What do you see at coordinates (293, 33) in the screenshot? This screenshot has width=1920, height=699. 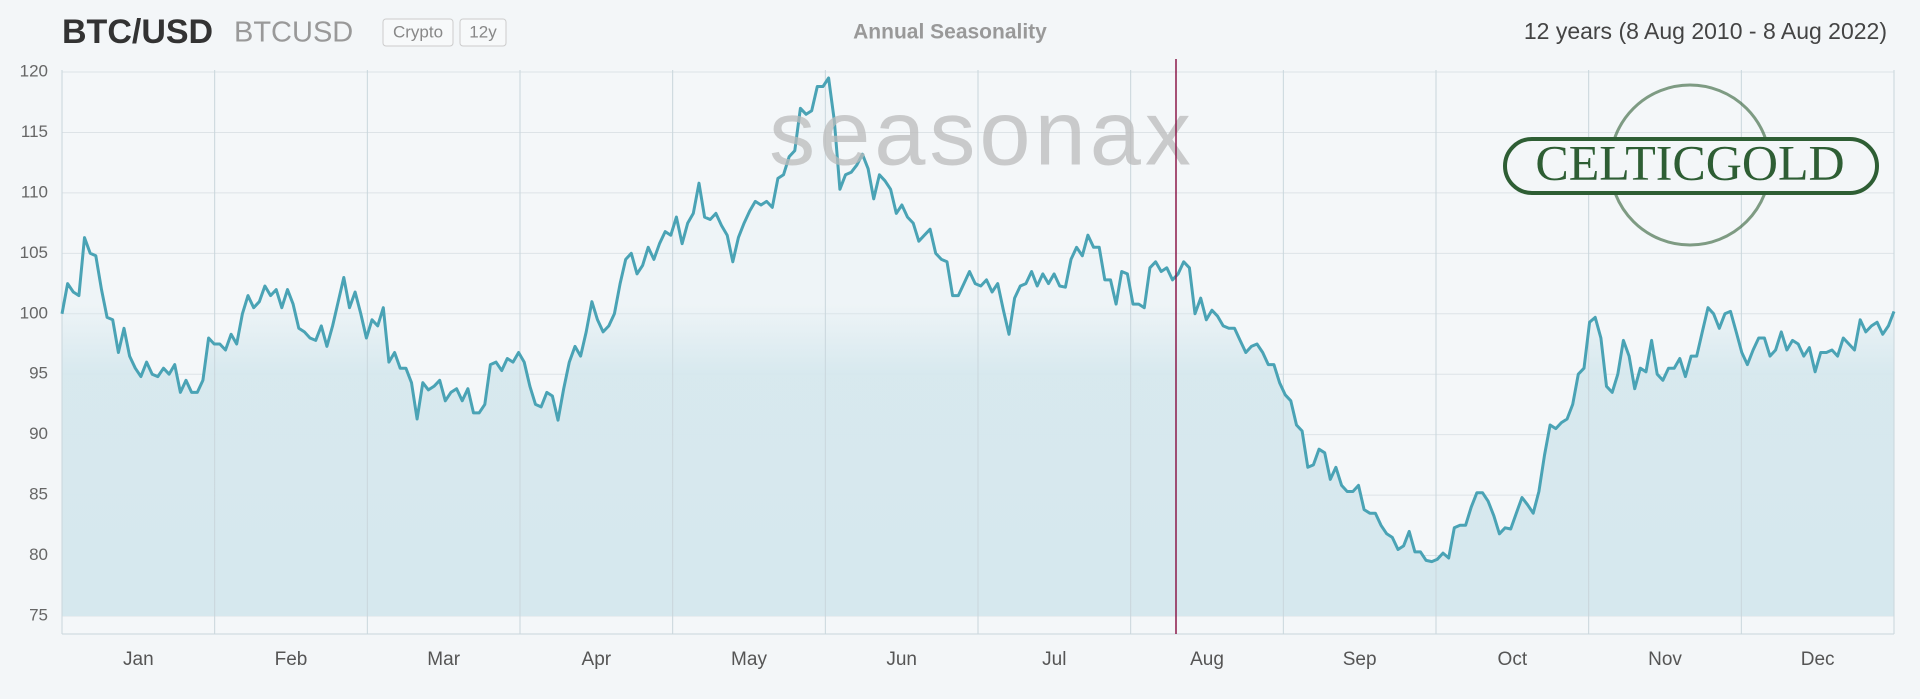 I see `ticker: BTCUSD` at bounding box center [293, 33].